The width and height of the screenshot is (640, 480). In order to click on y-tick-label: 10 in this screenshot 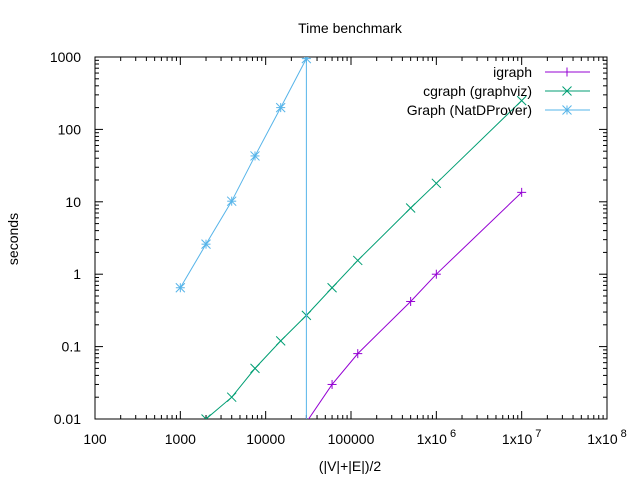, I will do `click(73, 202)`.